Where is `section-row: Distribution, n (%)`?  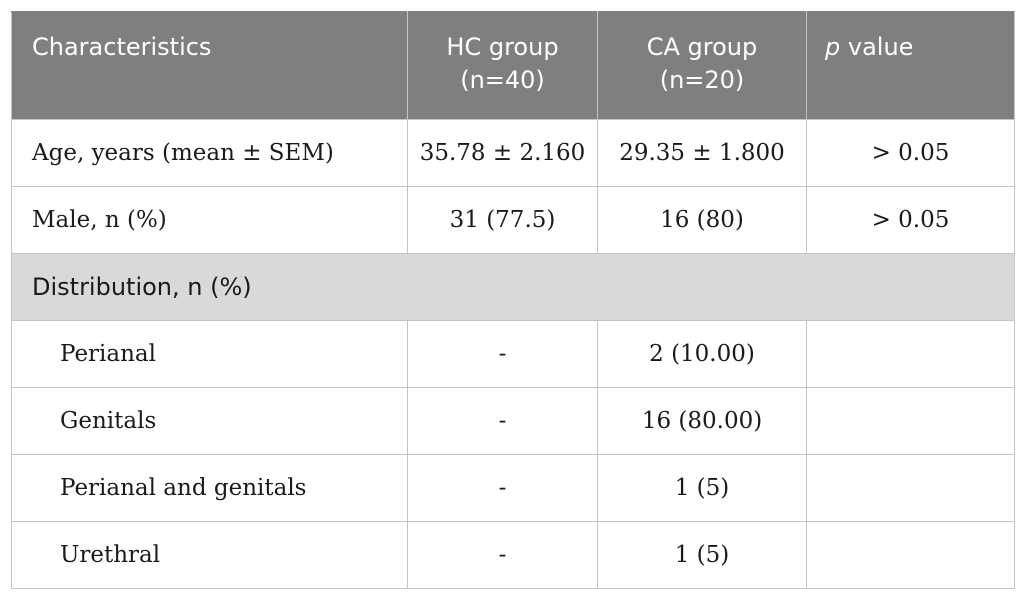 section-row: Distribution, n (%) is located at coordinates (513, 287).